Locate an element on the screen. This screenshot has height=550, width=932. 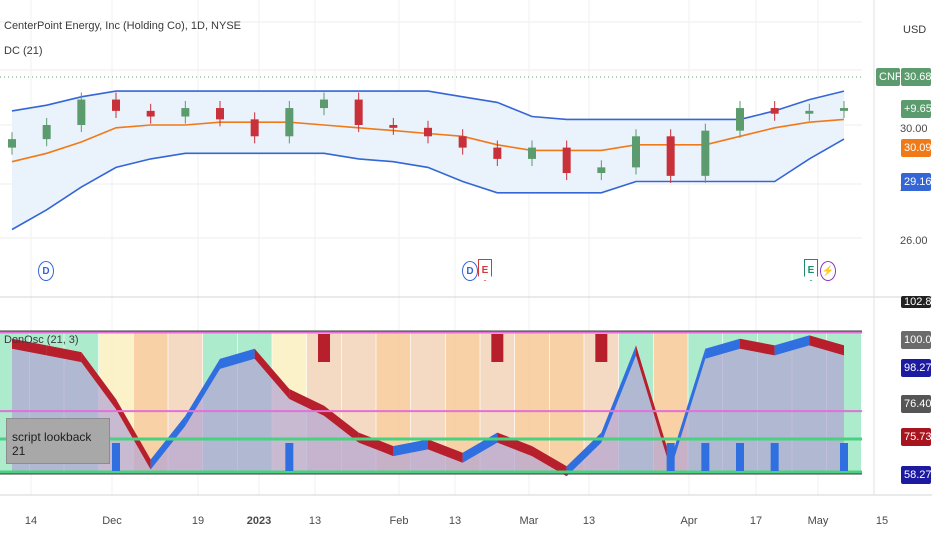
osc-badge-value: 75.73 is located at coordinates (916, 437).